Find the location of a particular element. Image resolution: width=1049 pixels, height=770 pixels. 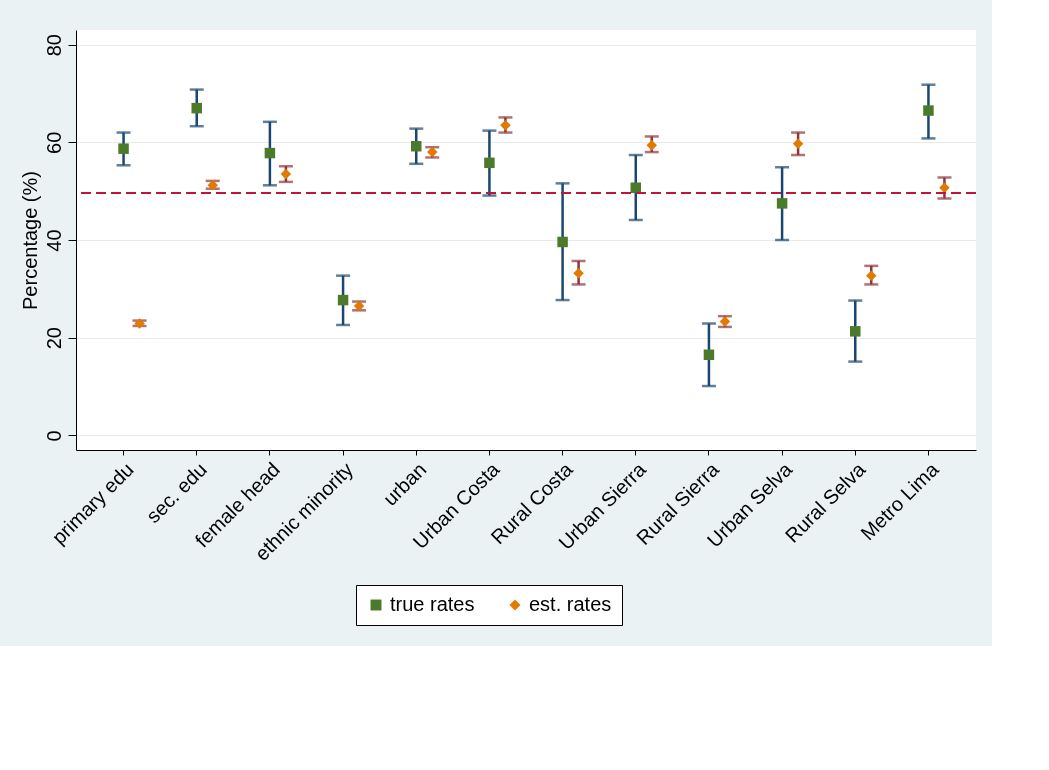

y-tick-label: 20 is located at coordinates (53, 338).